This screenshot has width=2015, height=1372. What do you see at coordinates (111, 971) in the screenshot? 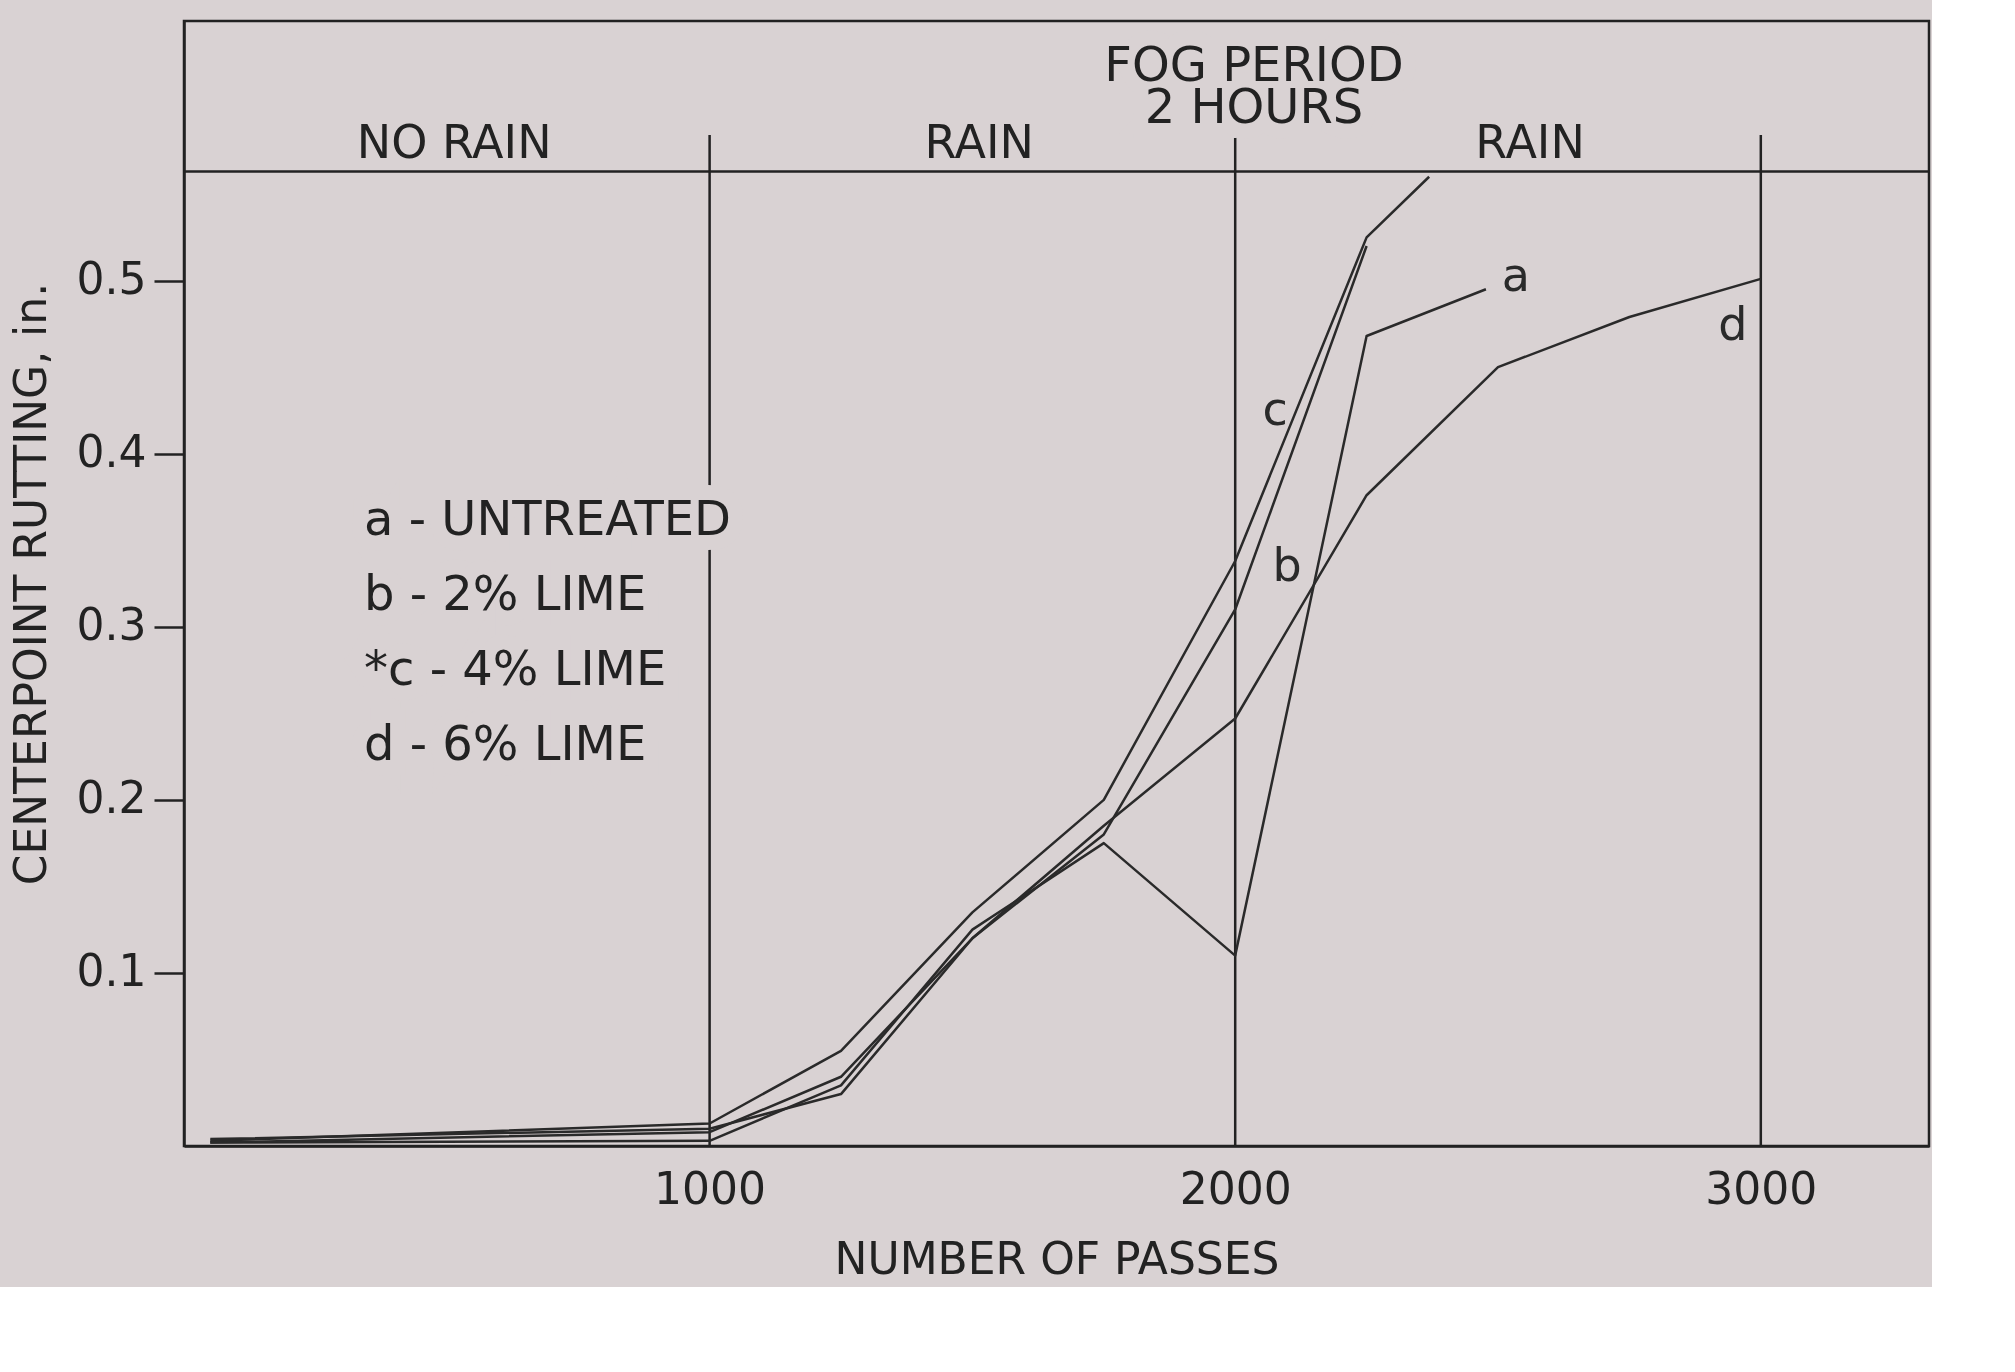
I see `y-tick-label: 0.1` at bounding box center [111, 971].